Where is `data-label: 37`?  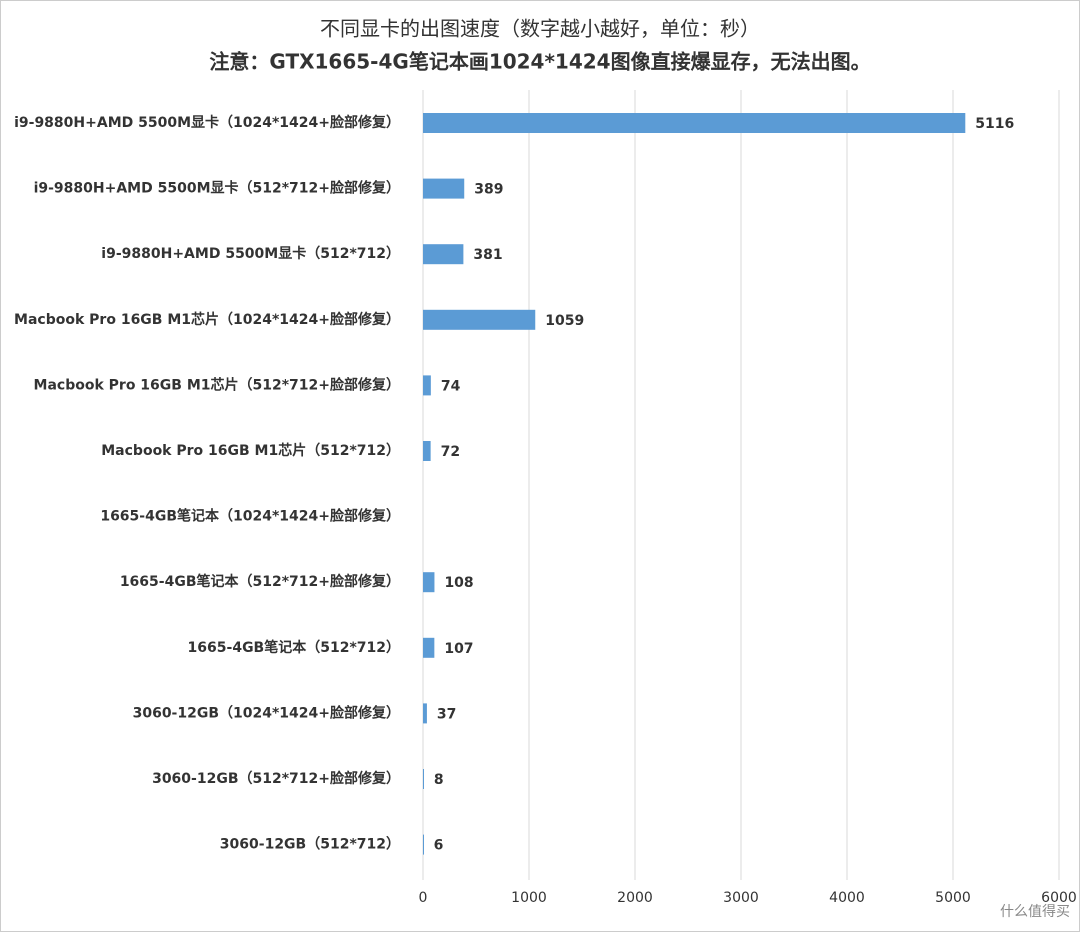
data-label: 37 is located at coordinates (446, 714).